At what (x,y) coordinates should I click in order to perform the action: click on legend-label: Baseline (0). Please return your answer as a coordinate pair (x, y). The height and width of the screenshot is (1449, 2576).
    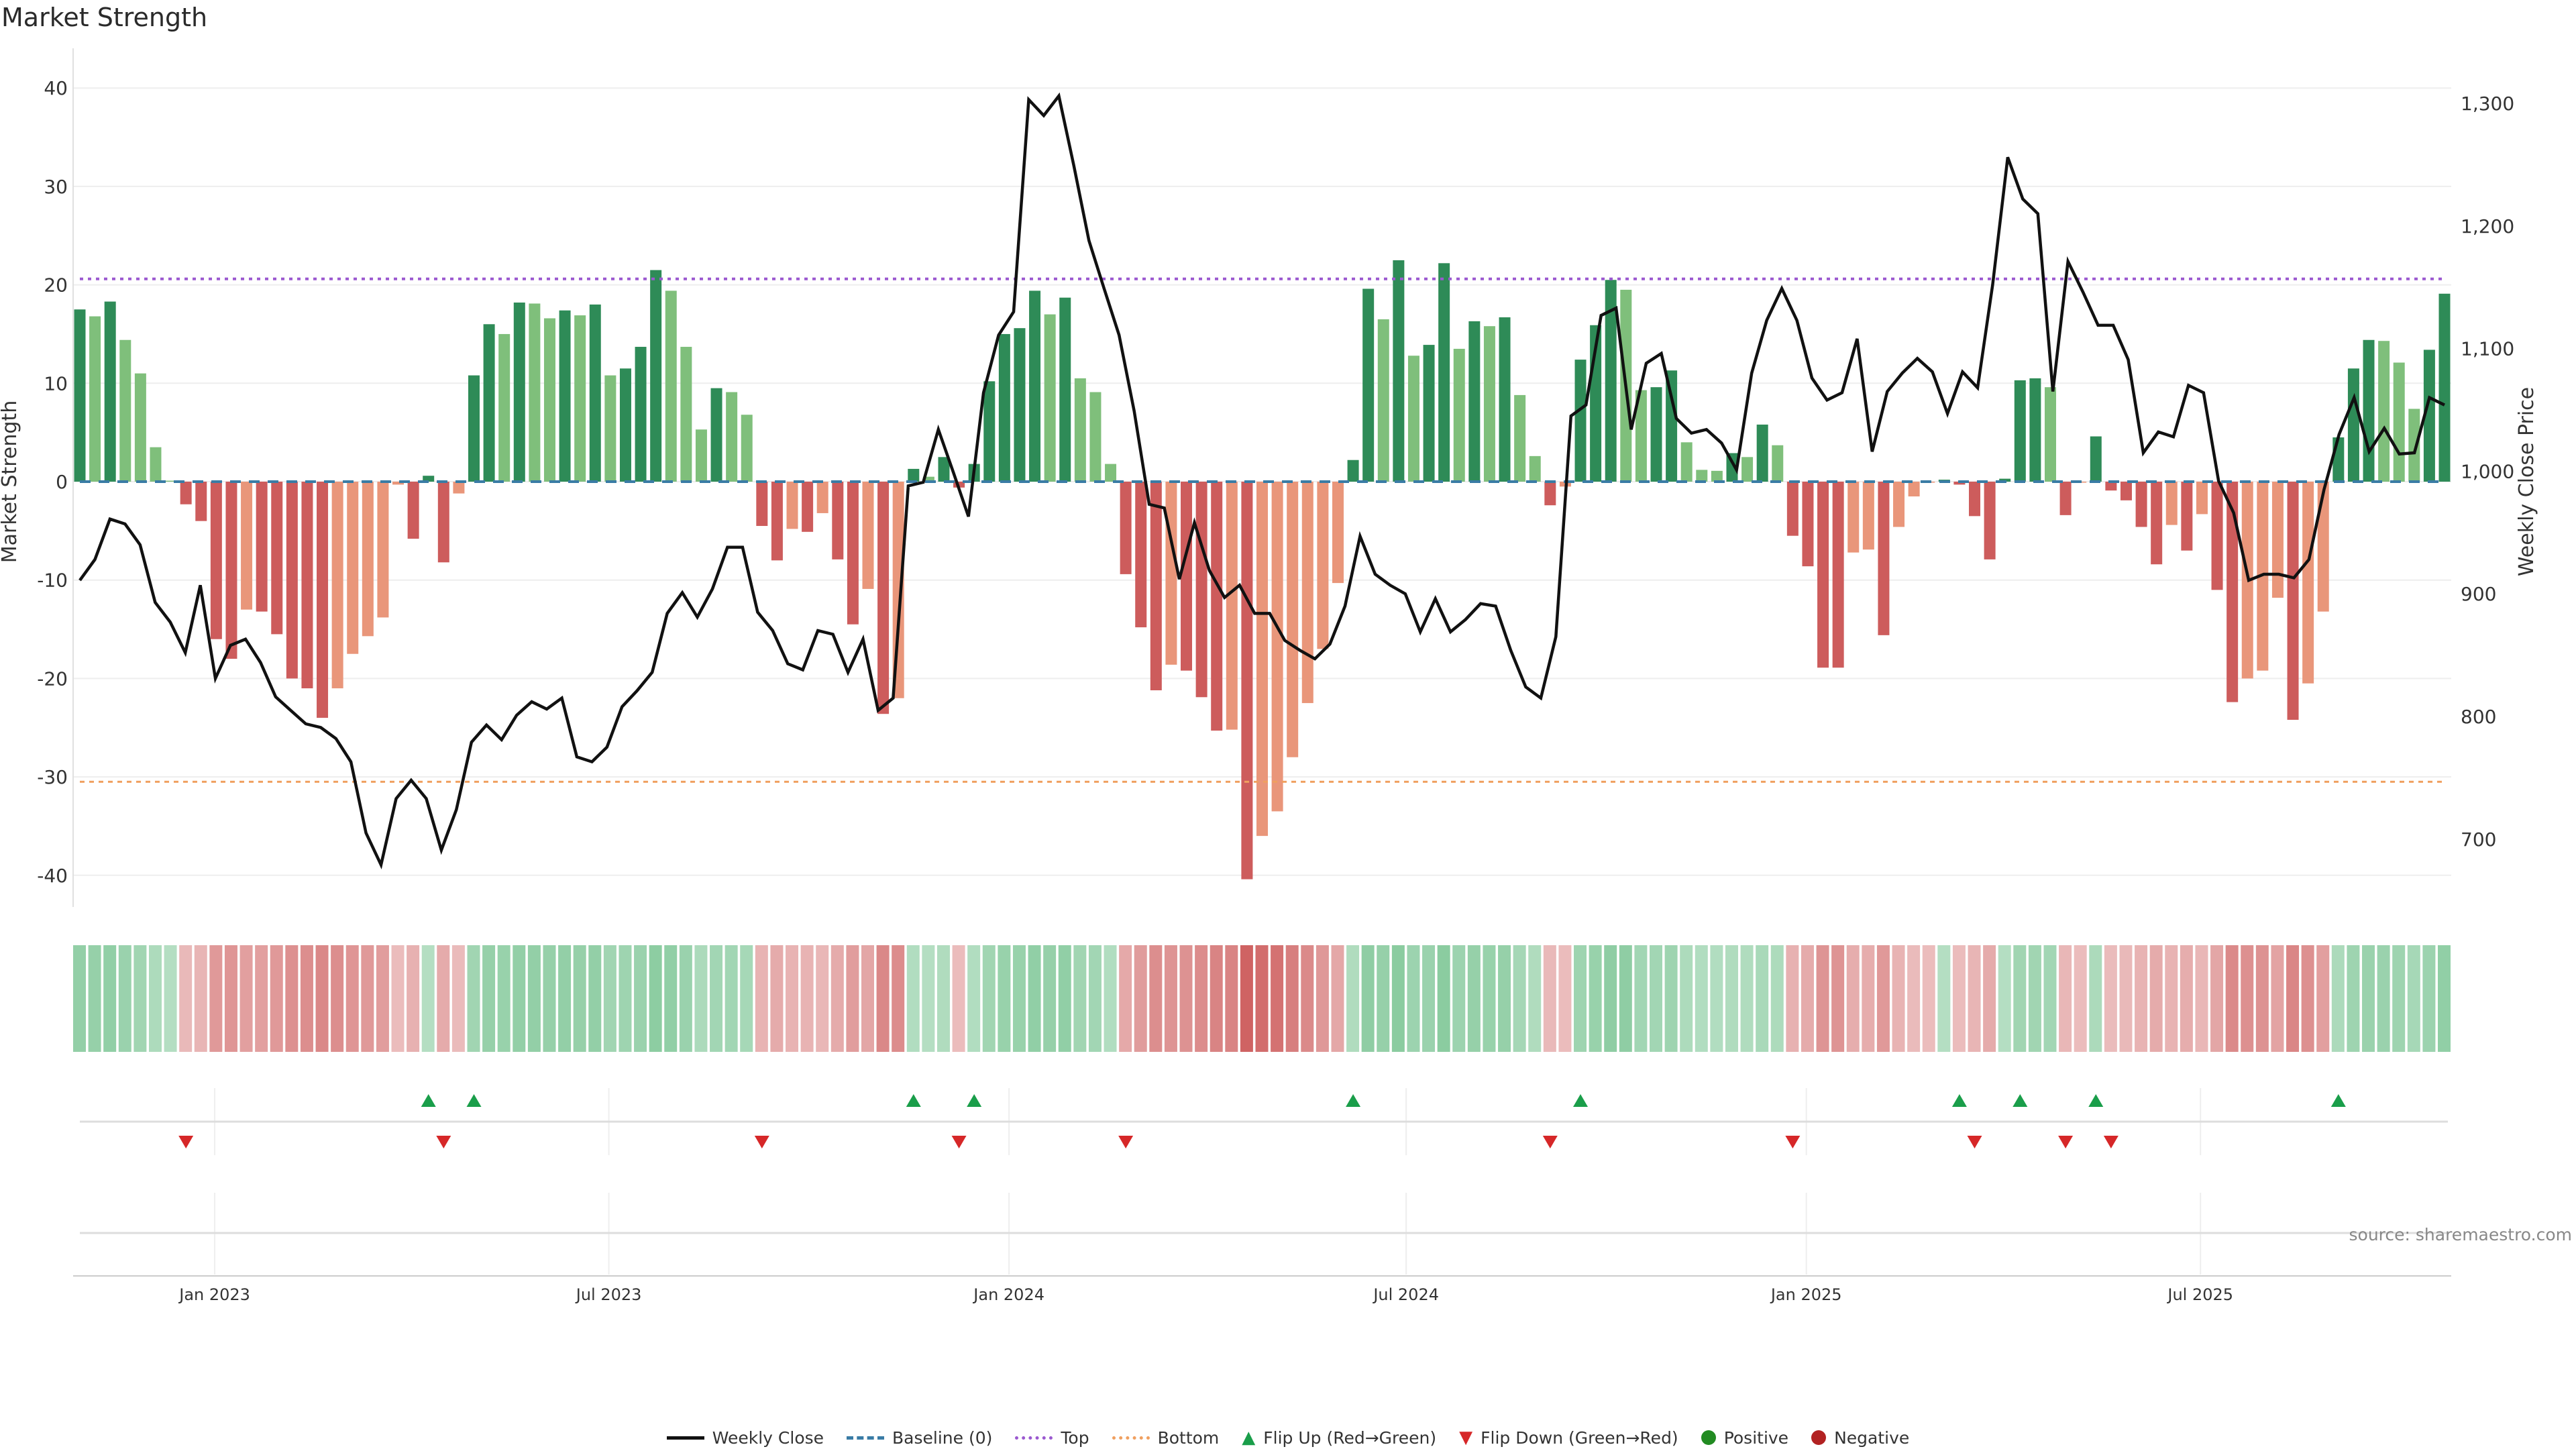
    Looking at the image, I should click on (942, 1438).